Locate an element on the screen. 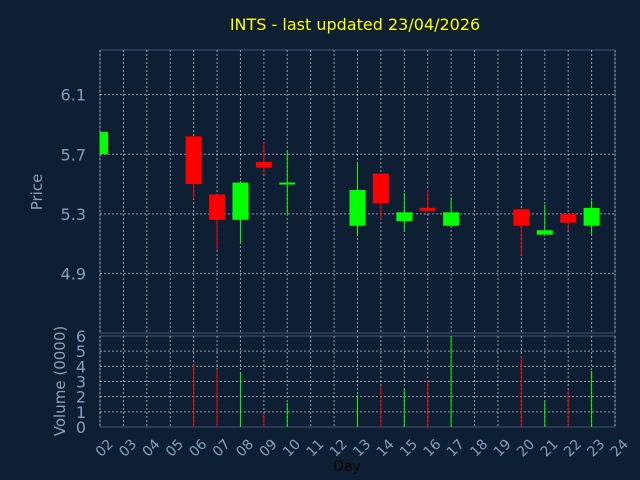 The width and height of the screenshot is (640, 480). x-tick-label: 11 is located at coordinates (315, 448).